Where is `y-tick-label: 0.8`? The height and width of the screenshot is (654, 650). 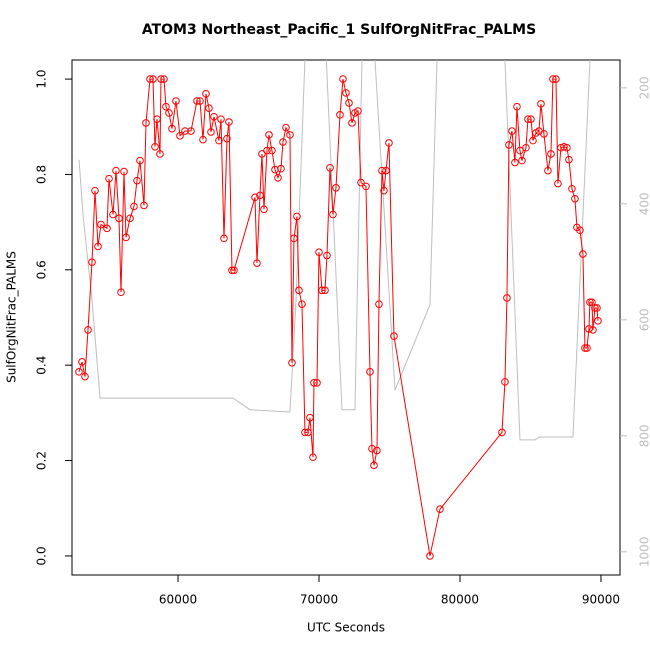 y-tick-label: 0.8 is located at coordinates (42, 174).